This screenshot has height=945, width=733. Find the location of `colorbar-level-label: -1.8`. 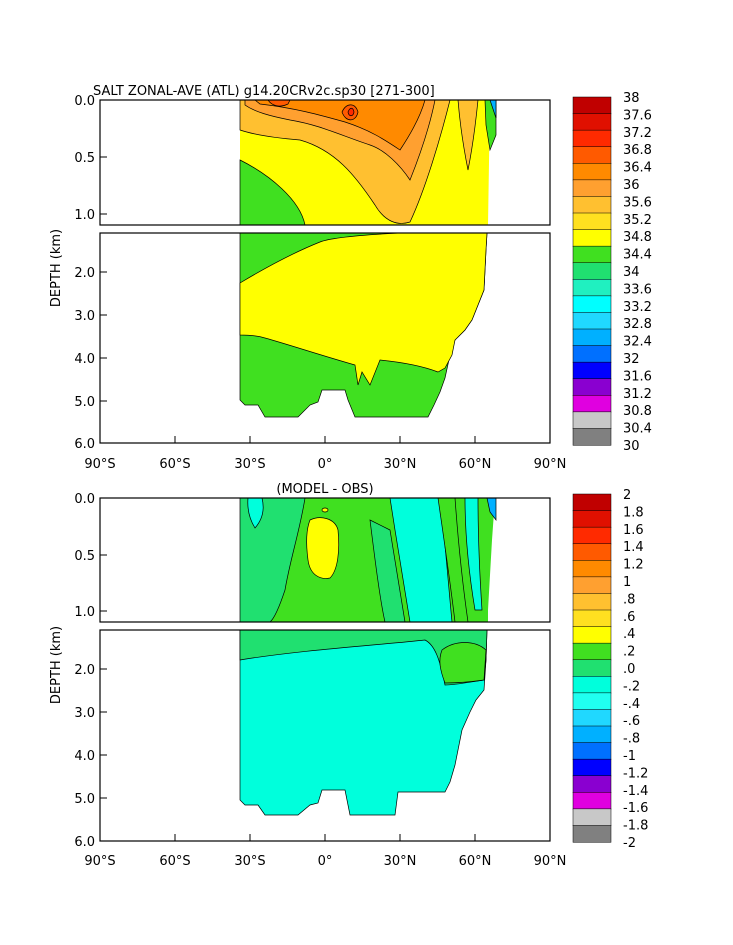

colorbar-level-label: -1.8 is located at coordinates (635, 826).